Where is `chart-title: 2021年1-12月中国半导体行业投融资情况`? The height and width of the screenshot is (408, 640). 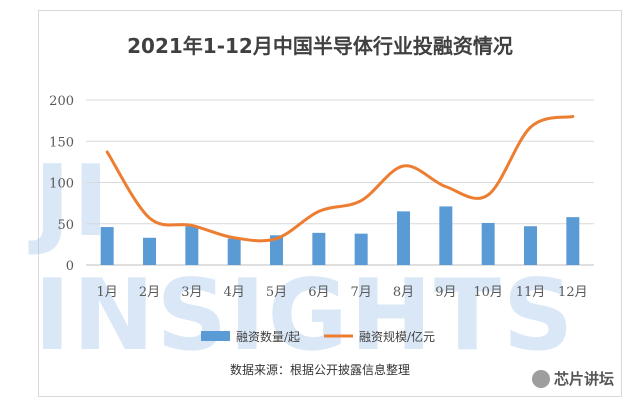
chart-title: 2021年1-12月中国半导体行业投融资情况 is located at coordinates (320, 46).